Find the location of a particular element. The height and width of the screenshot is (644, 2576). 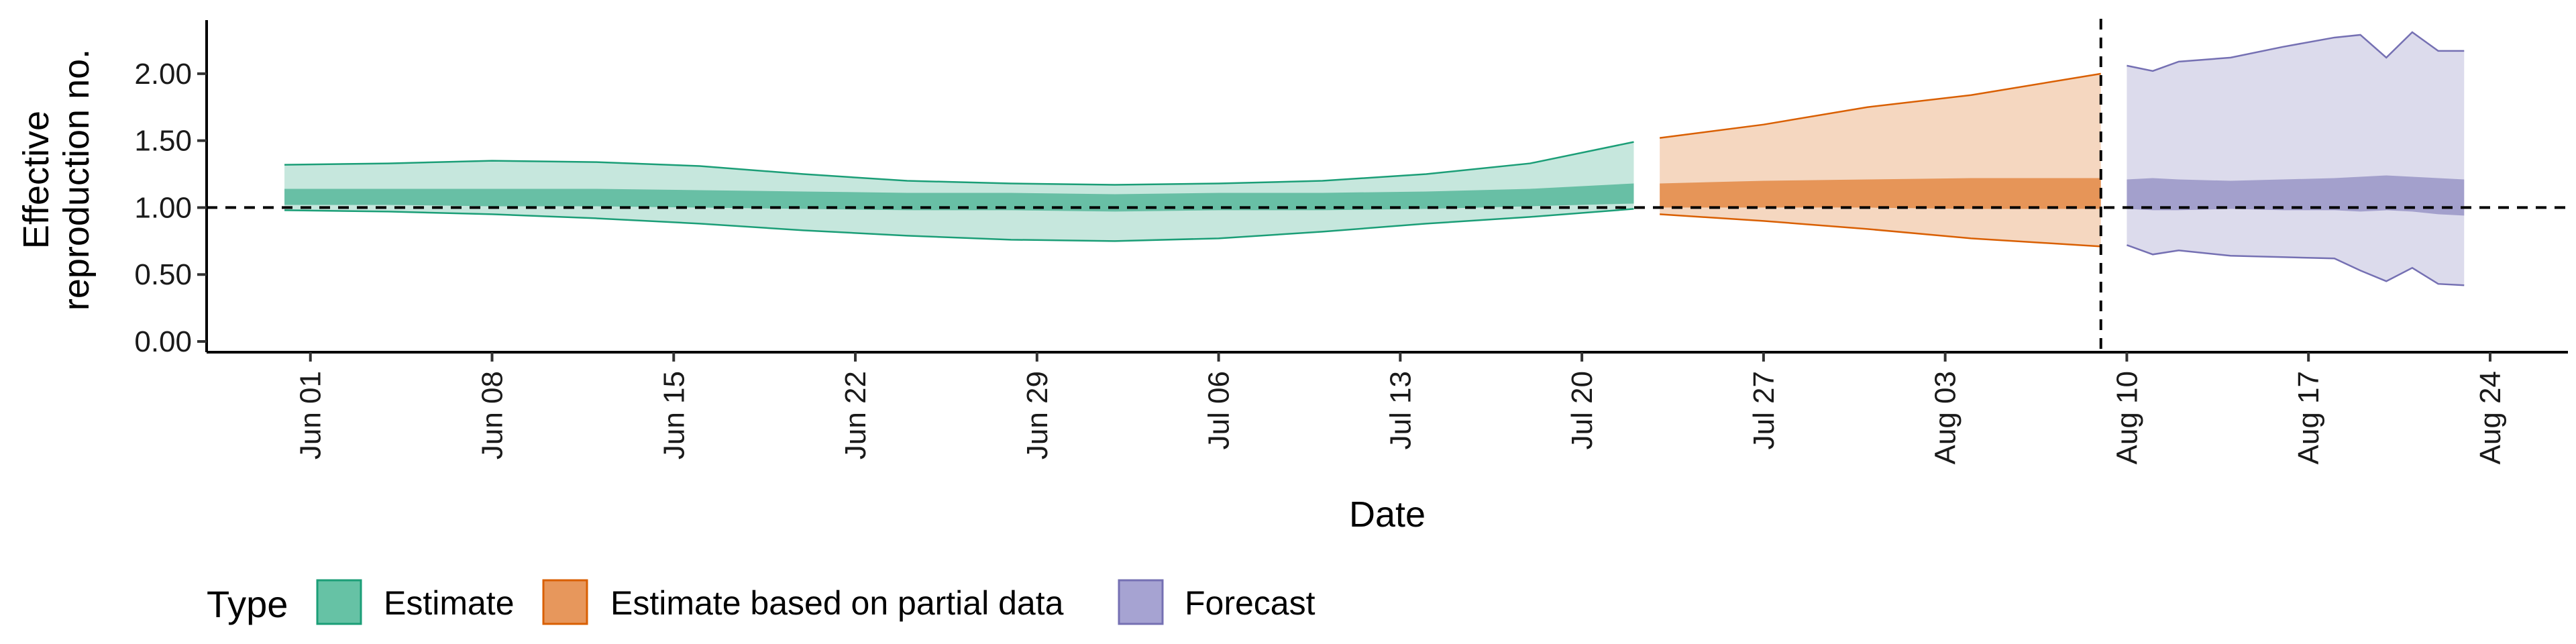

inner-band-estimate-based-on-partial-data is located at coordinates (1880, 193).